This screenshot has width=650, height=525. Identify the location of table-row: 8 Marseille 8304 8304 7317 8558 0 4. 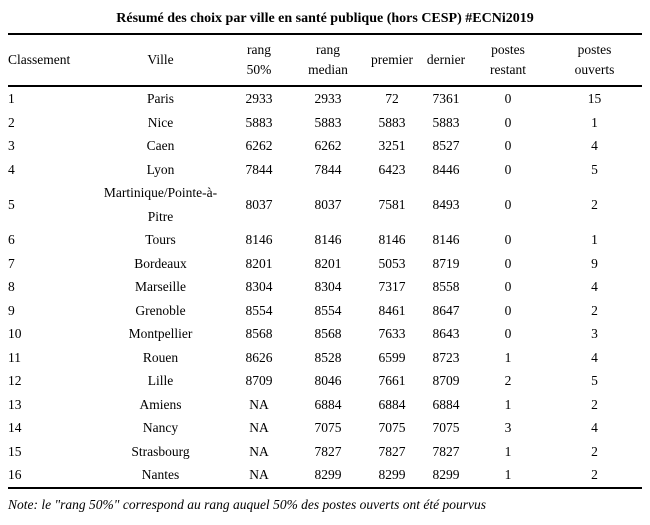
(325, 287).